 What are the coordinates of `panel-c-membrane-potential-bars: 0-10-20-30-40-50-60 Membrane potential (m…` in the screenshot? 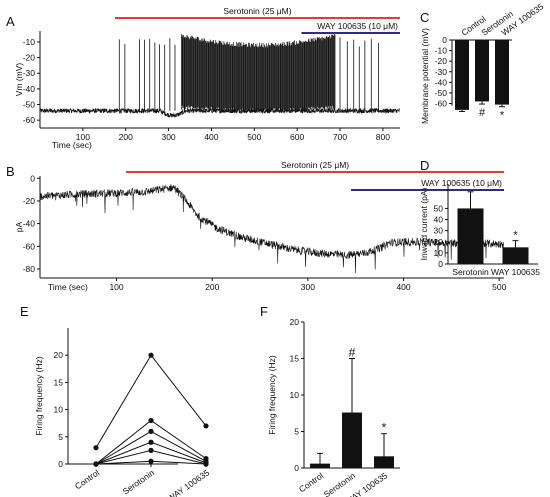 It's located at (482, 62).